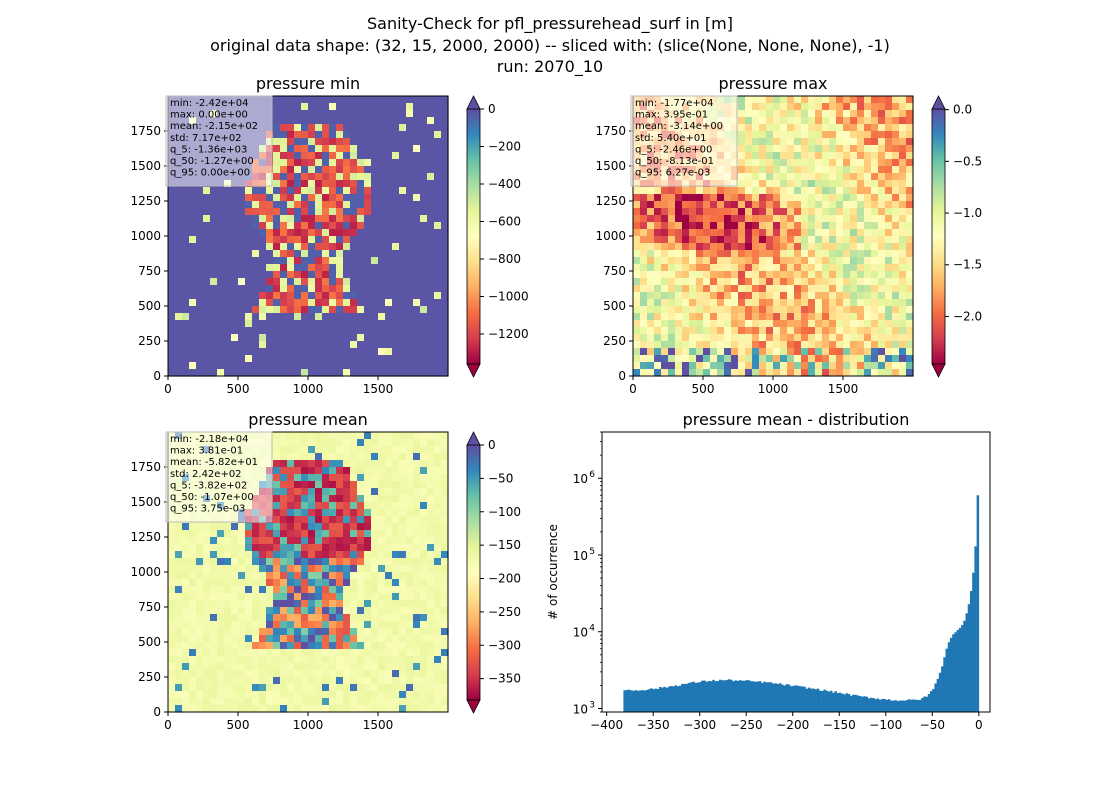  Describe the element at coordinates (504, 679) in the screenshot. I see `colorbar-tick-label: −350` at that location.